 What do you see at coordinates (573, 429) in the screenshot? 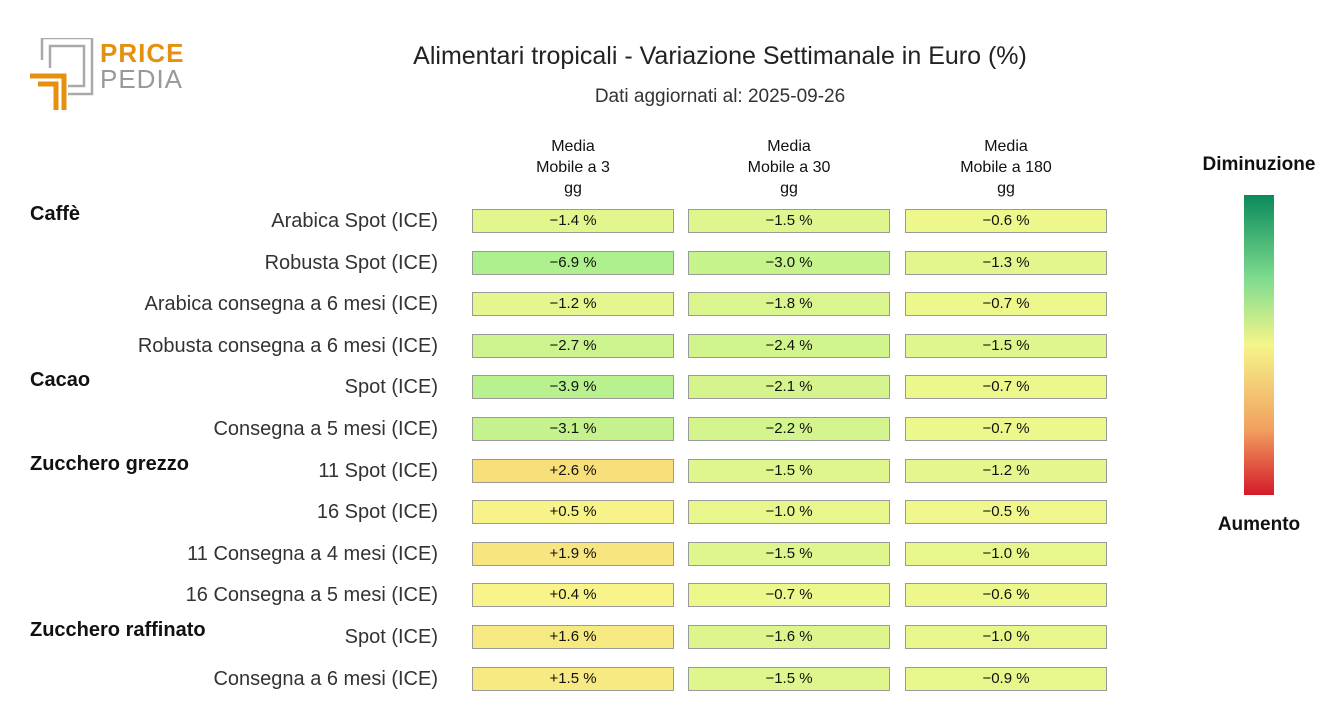
I see `heatmap-cell: −3.1 %` at bounding box center [573, 429].